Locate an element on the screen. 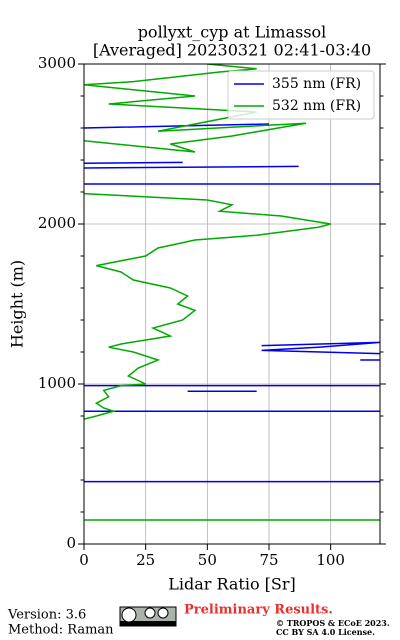  chart-subtitle: [Averaged] 20230321 02:41-03:40 is located at coordinates (232, 50).